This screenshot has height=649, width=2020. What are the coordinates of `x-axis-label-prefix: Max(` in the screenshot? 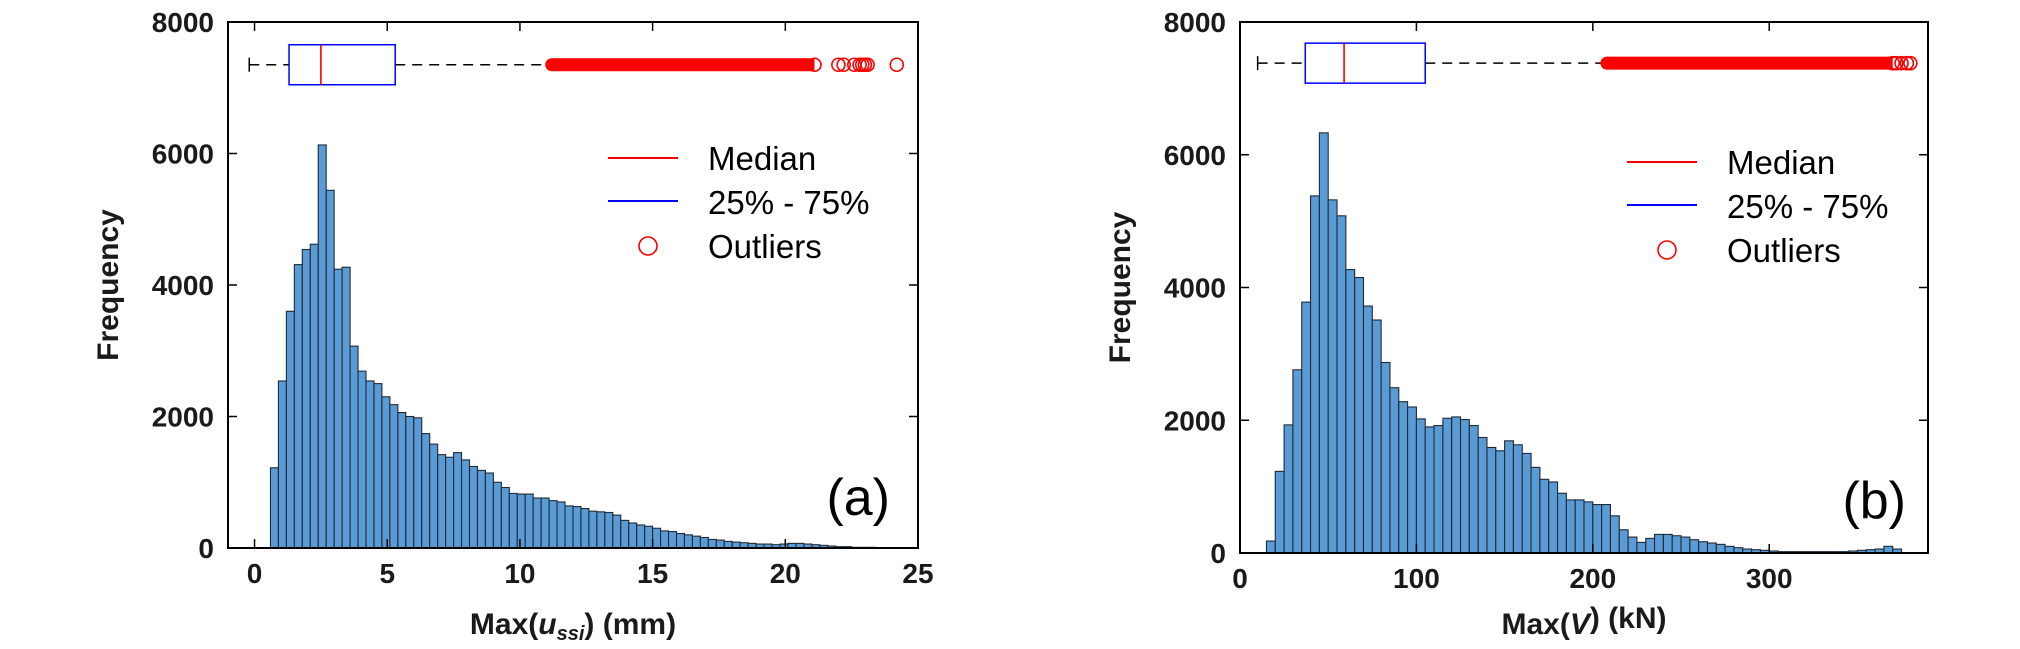 It's located at (504, 624).